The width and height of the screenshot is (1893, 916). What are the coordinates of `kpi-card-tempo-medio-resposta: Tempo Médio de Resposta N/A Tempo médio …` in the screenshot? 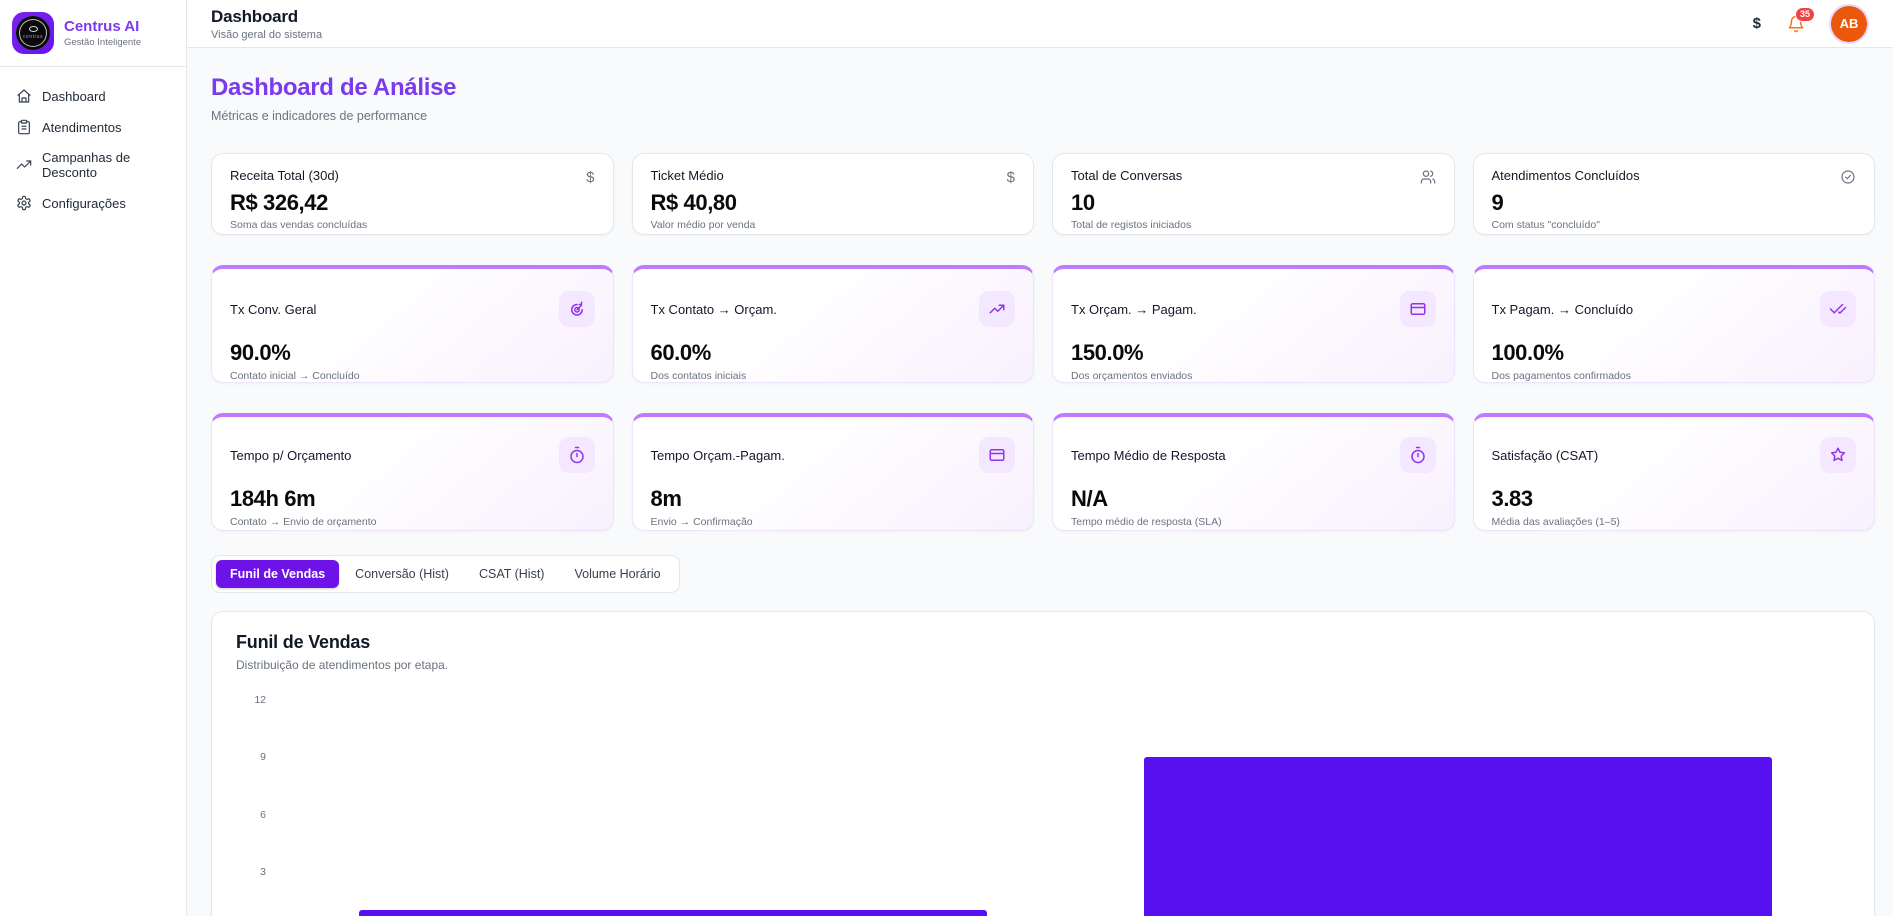 It's located at (1253, 472).